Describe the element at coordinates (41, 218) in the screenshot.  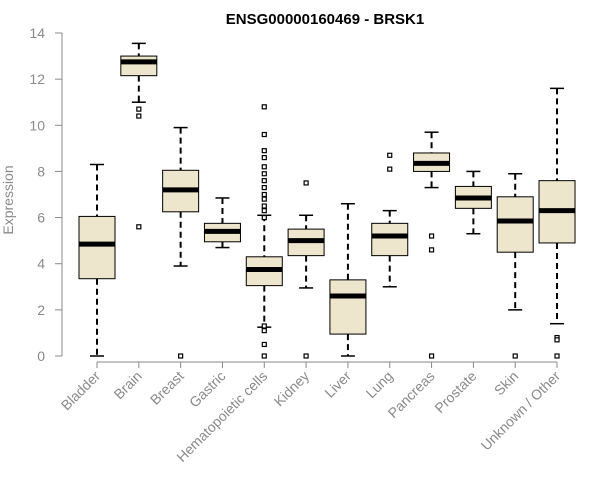
I see `y-tick-label: 6` at that location.